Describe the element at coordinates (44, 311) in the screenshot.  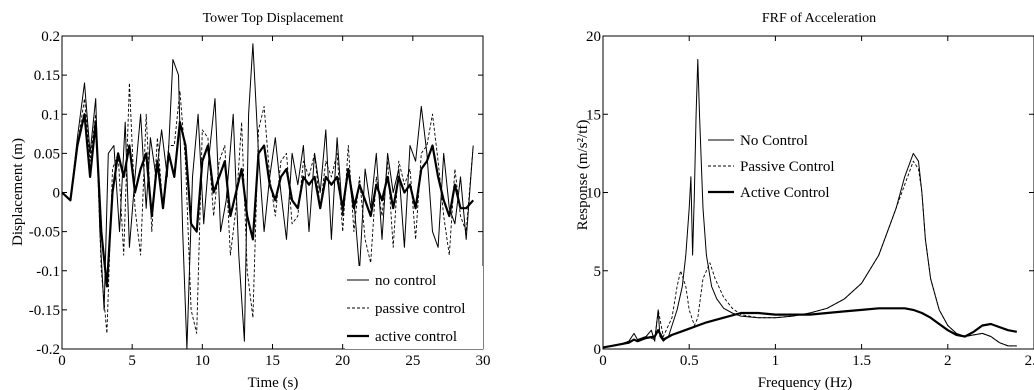
I see `y-tick-label: -0.15` at that location.